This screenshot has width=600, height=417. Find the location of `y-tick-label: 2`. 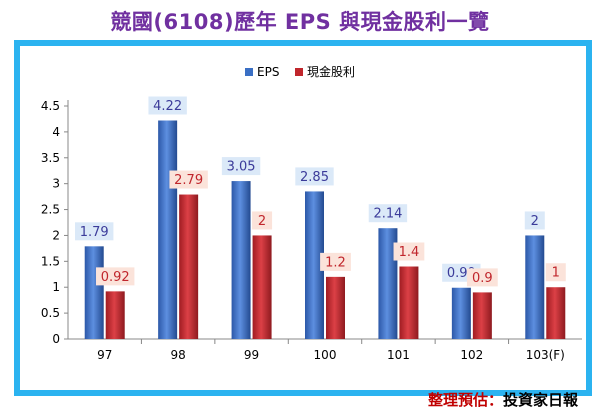

y-tick-label: 2 is located at coordinates (56, 235).